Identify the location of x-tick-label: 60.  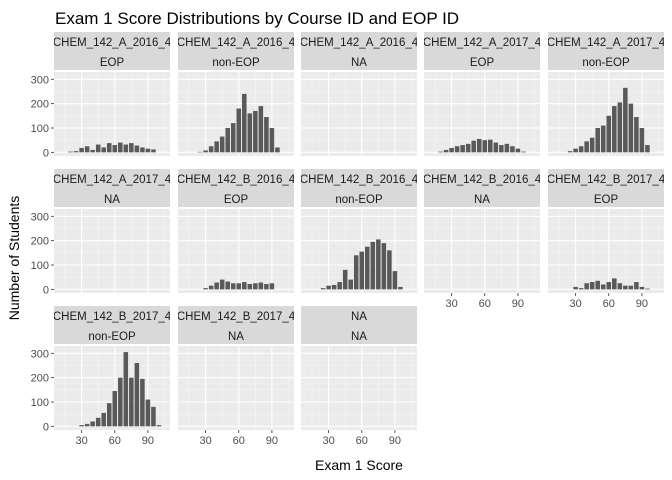
(362, 441).